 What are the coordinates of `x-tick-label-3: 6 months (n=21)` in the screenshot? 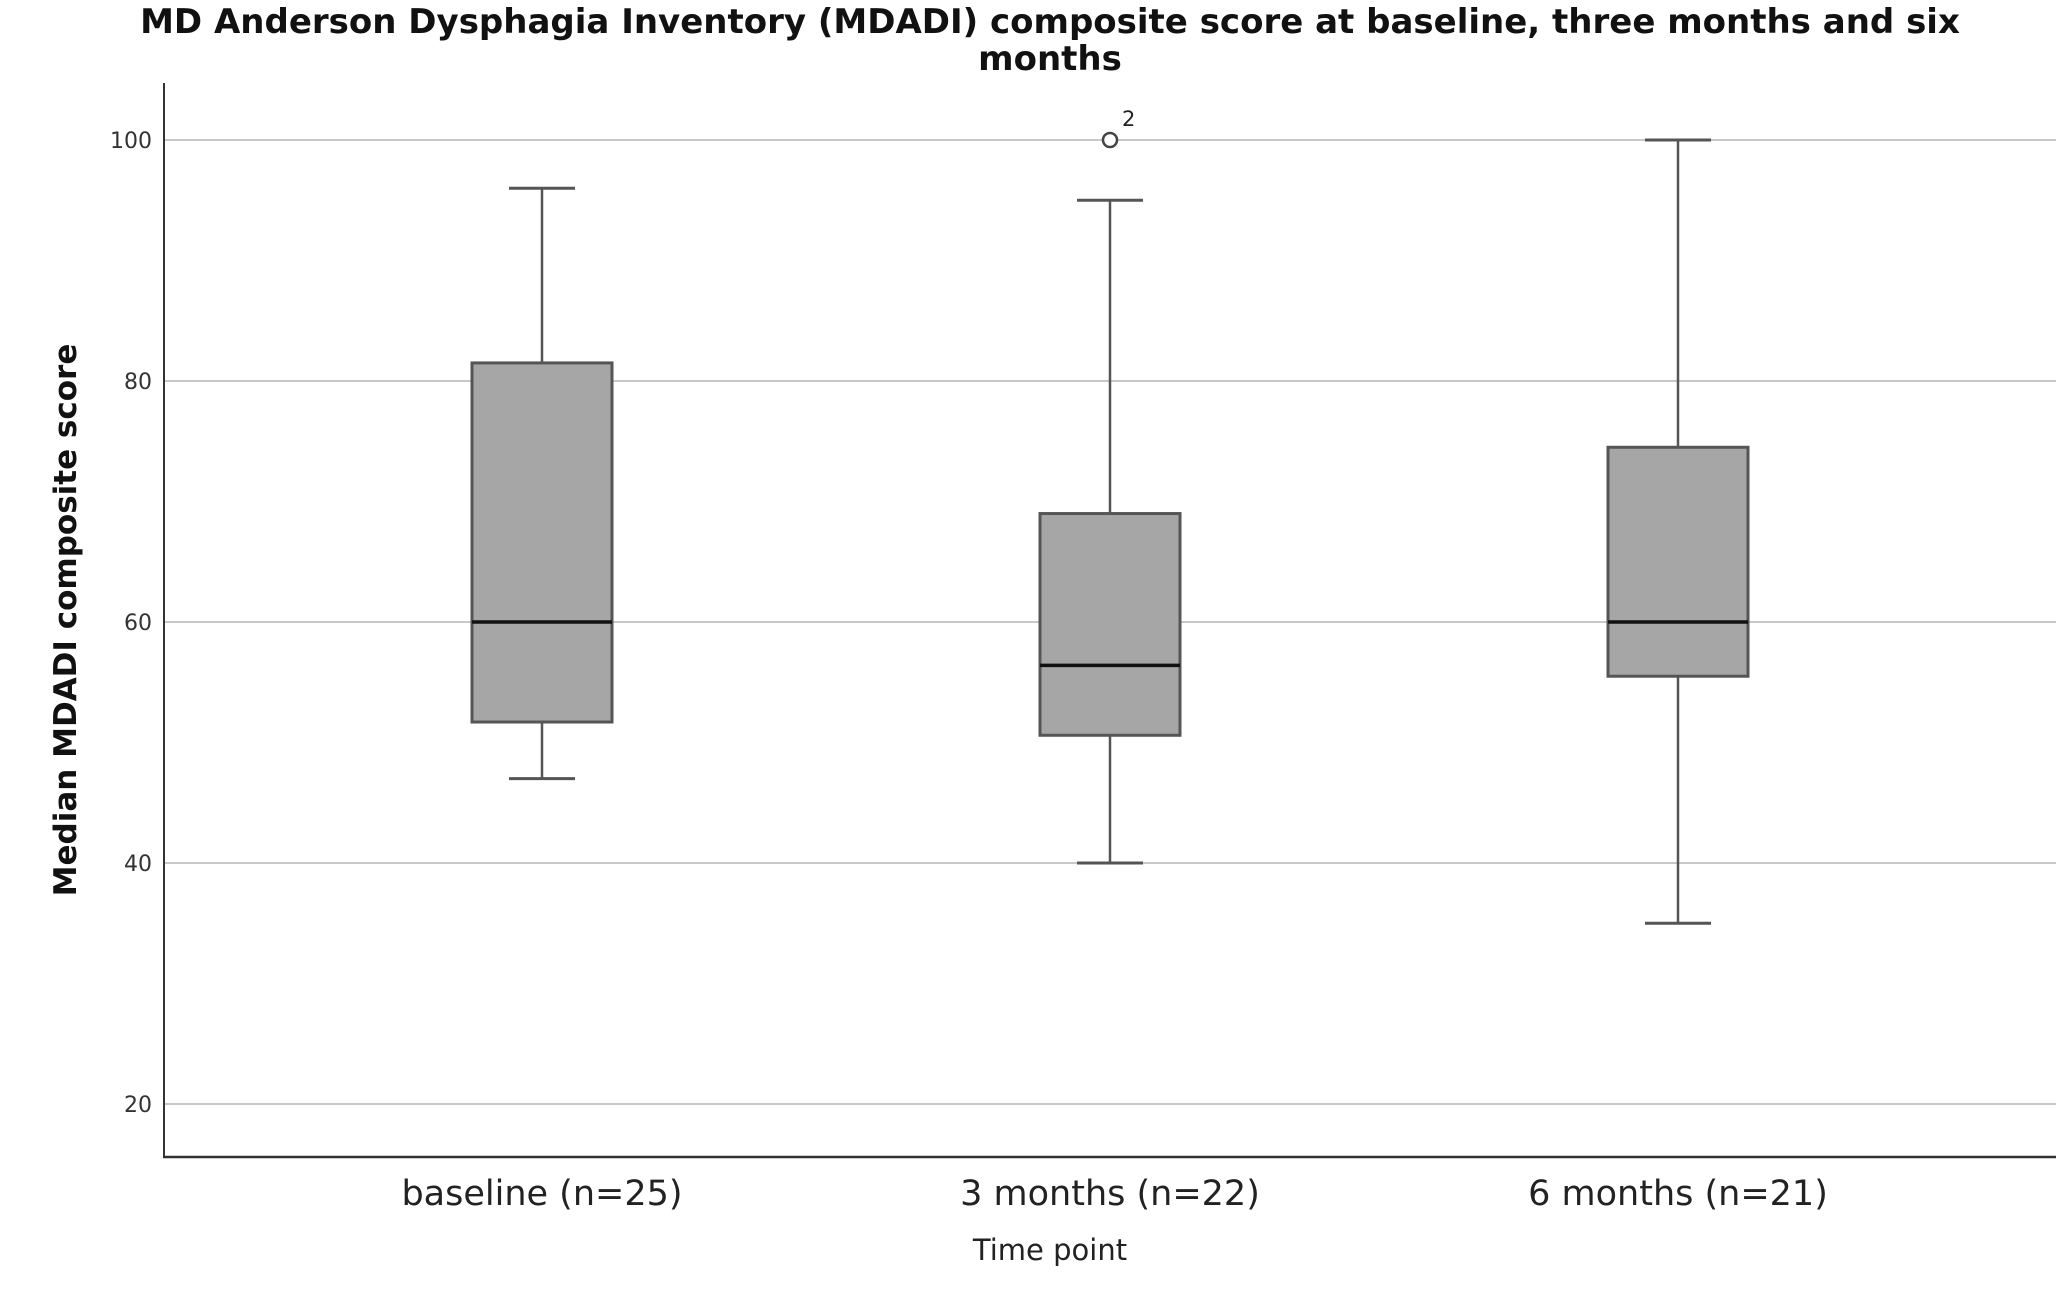 It's located at (1678, 1194).